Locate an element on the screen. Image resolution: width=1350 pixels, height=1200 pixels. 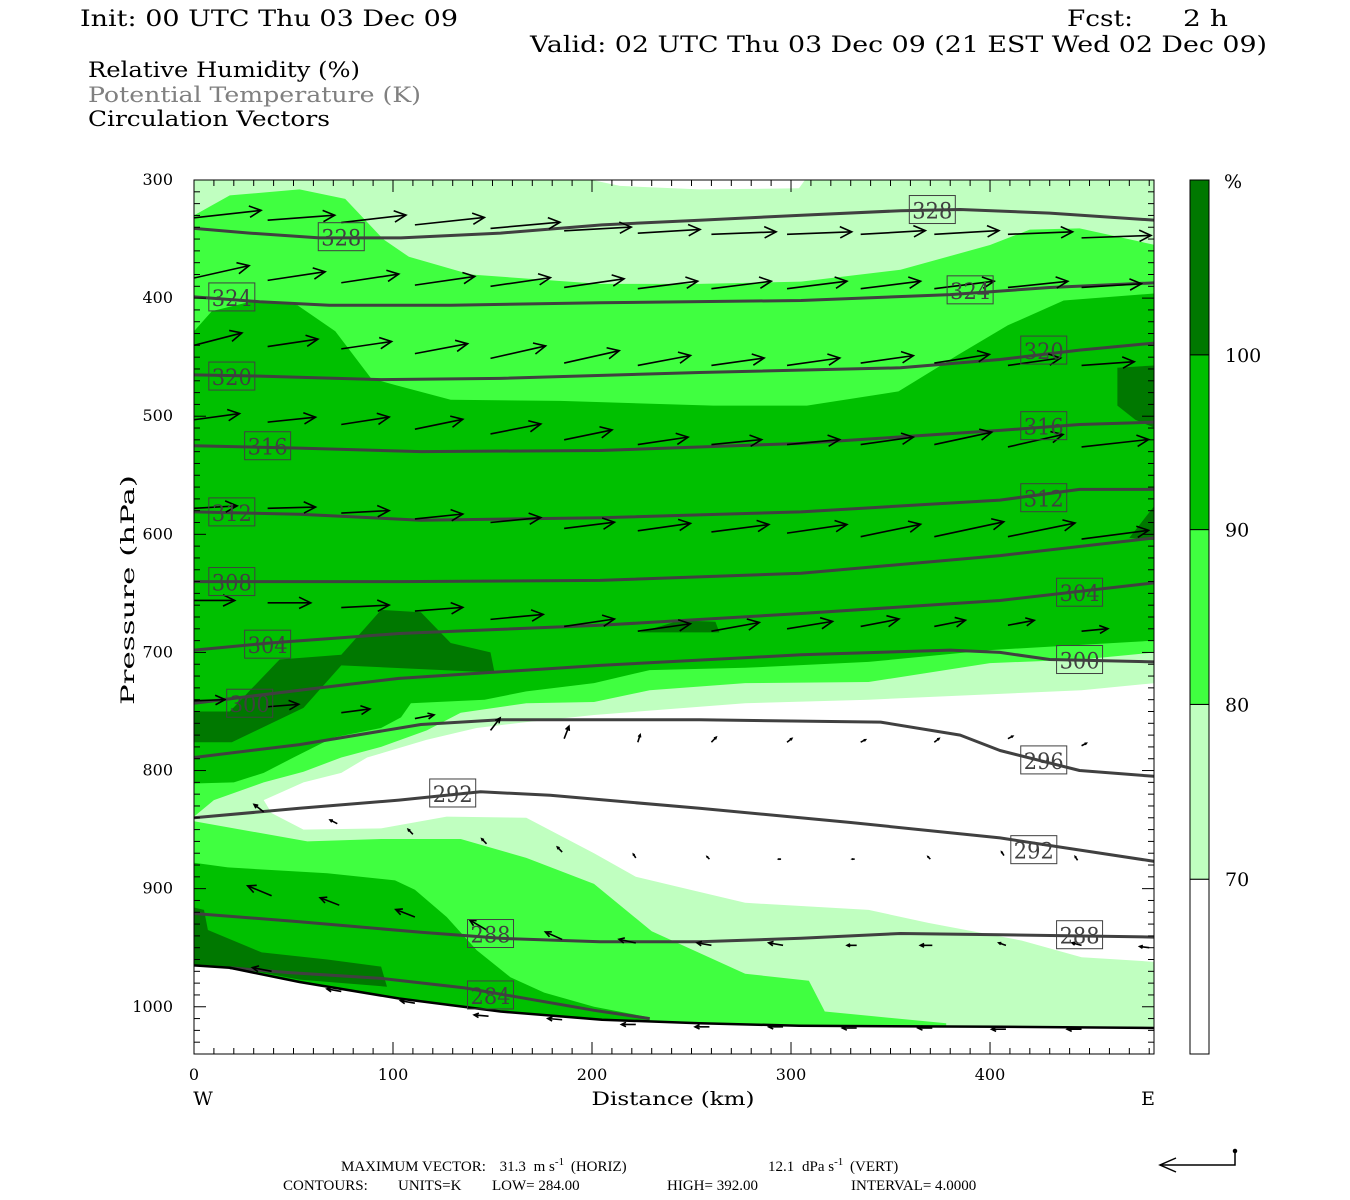
contours-label: CONTOURS: is located at coordinates (325, 1186).